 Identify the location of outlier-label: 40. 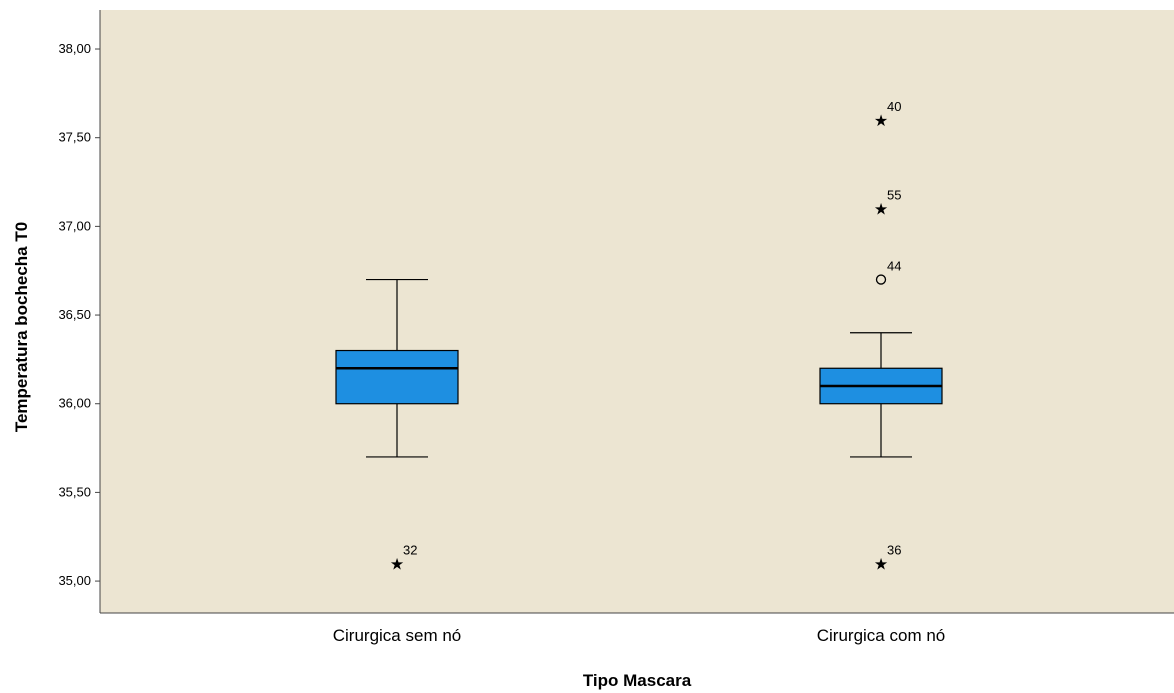
(894, 106).